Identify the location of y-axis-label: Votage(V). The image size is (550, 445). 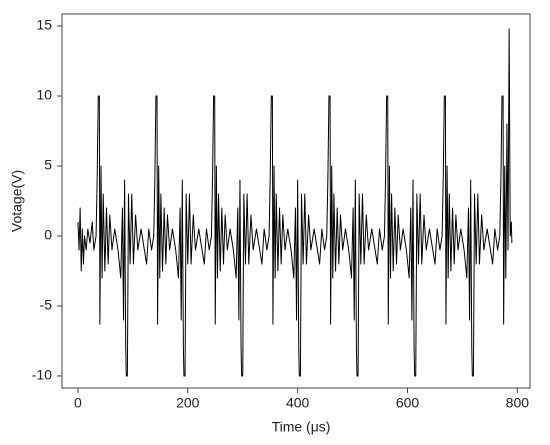
(17, 201).